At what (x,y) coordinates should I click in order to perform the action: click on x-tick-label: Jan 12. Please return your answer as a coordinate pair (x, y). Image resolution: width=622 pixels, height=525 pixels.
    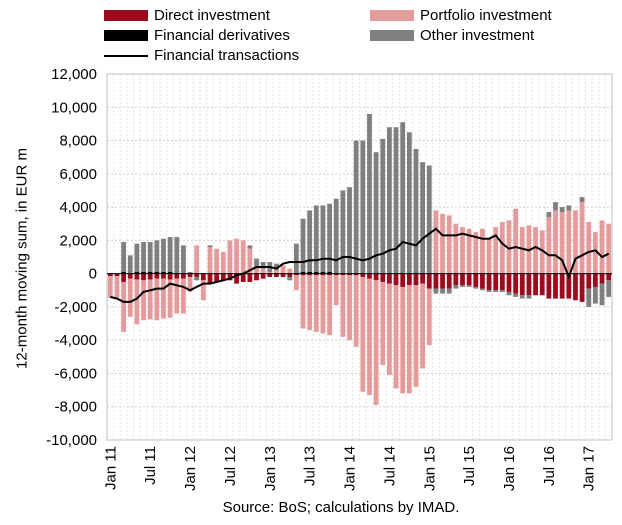
    Looking at the image, I should click on (190, 468).